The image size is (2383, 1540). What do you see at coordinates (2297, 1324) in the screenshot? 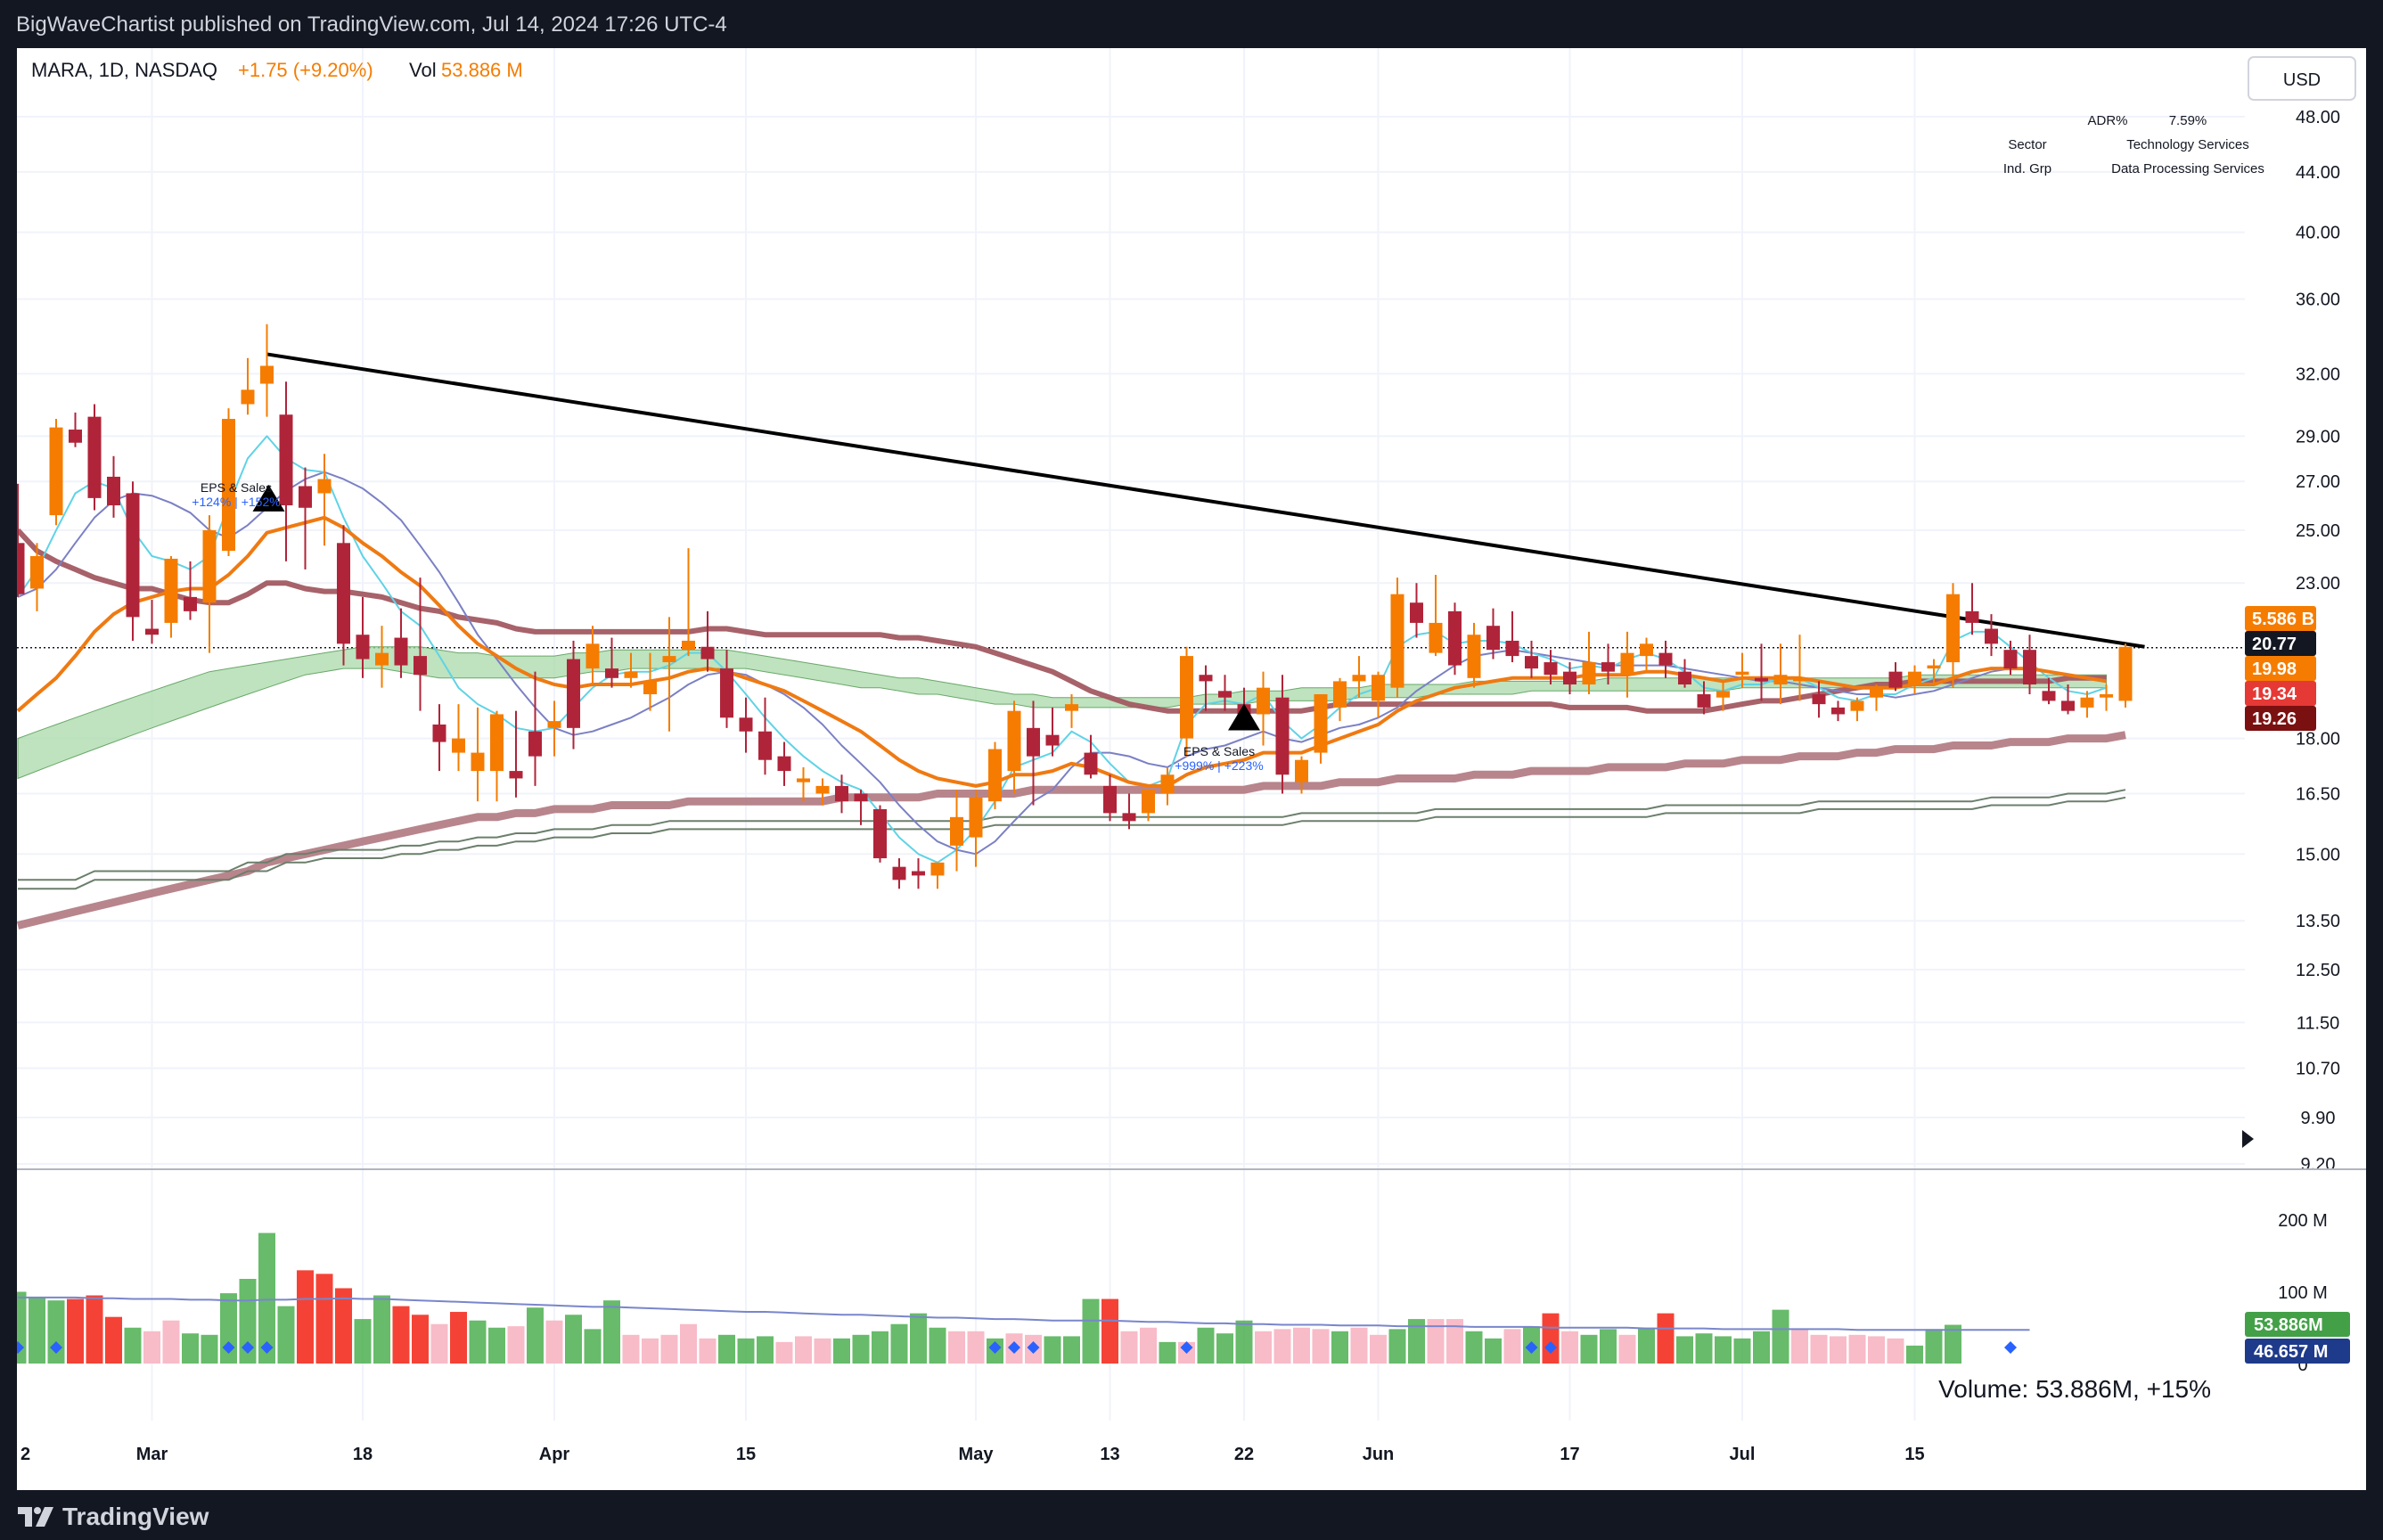
I see `volume-label-current: 53.886M` at bounding box center [2297, 1324].